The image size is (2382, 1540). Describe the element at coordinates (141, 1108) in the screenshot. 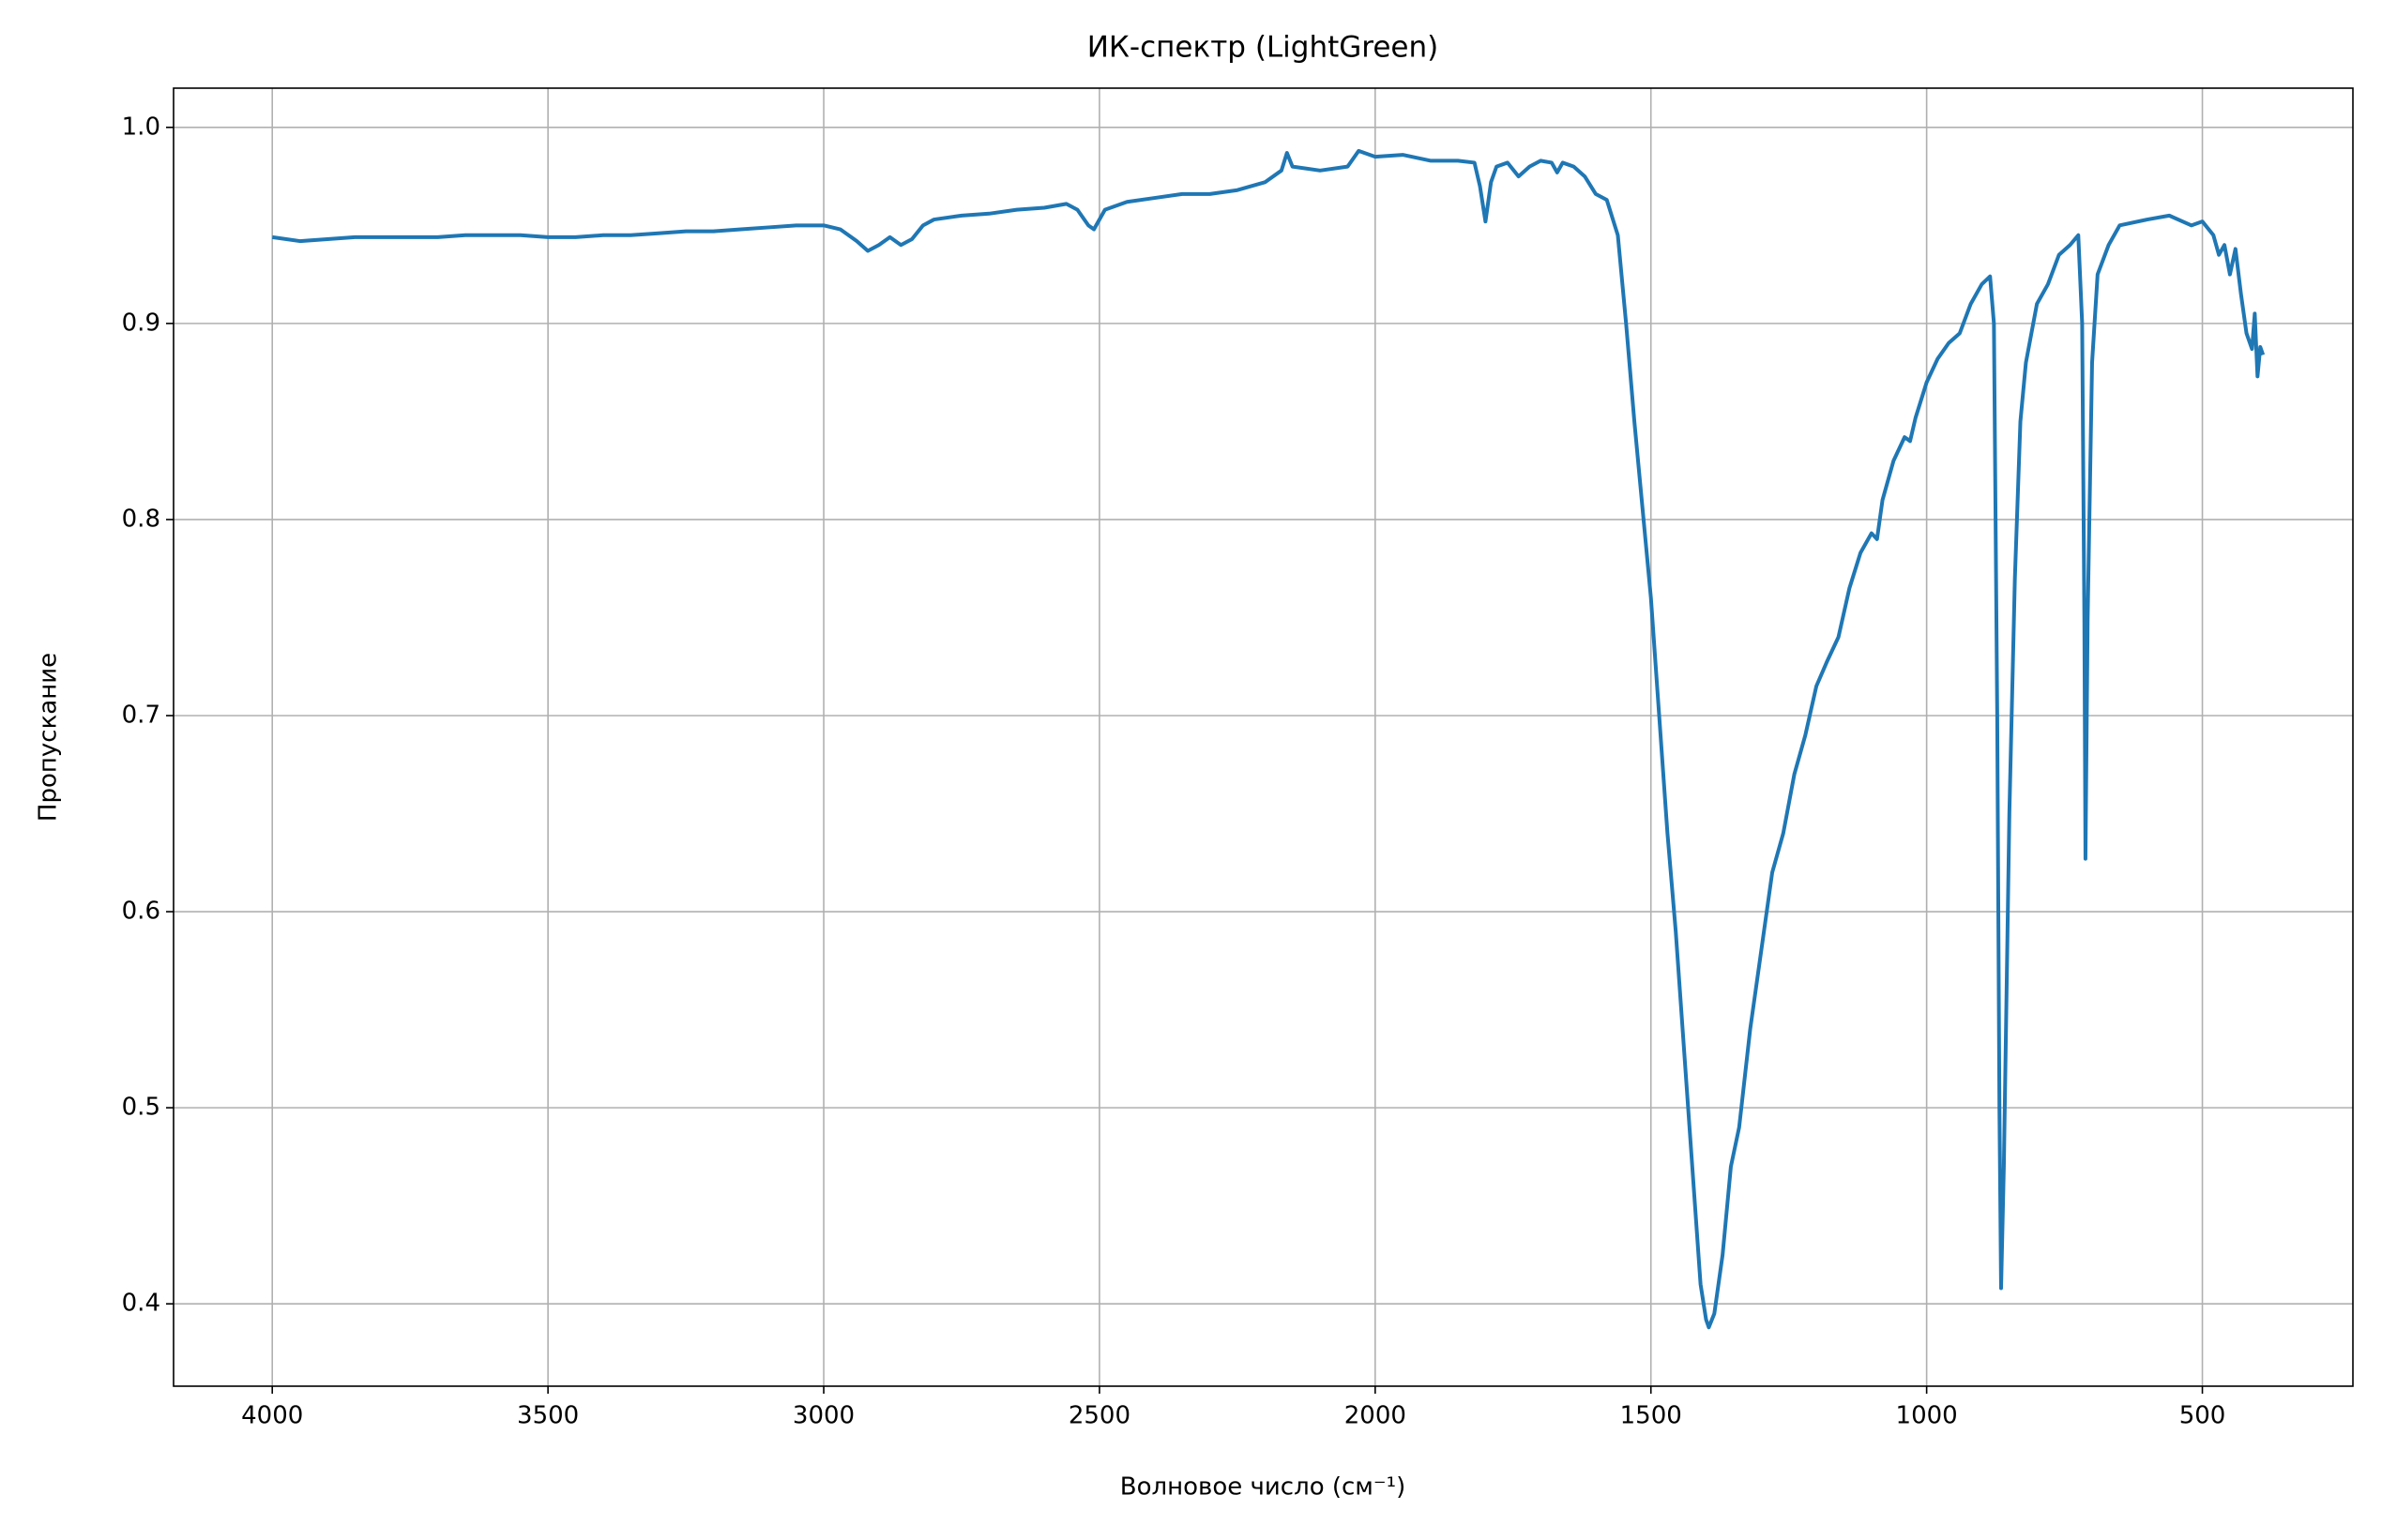

I see `y-tick-label: 0.5` at that location.